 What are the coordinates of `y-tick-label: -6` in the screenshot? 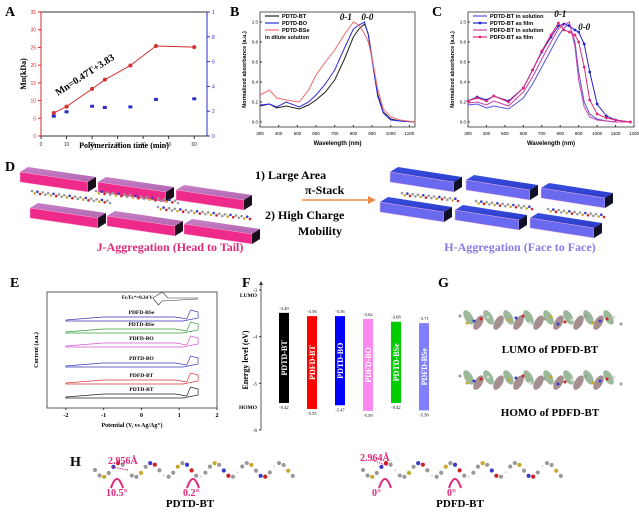 It's located at (255, 431).